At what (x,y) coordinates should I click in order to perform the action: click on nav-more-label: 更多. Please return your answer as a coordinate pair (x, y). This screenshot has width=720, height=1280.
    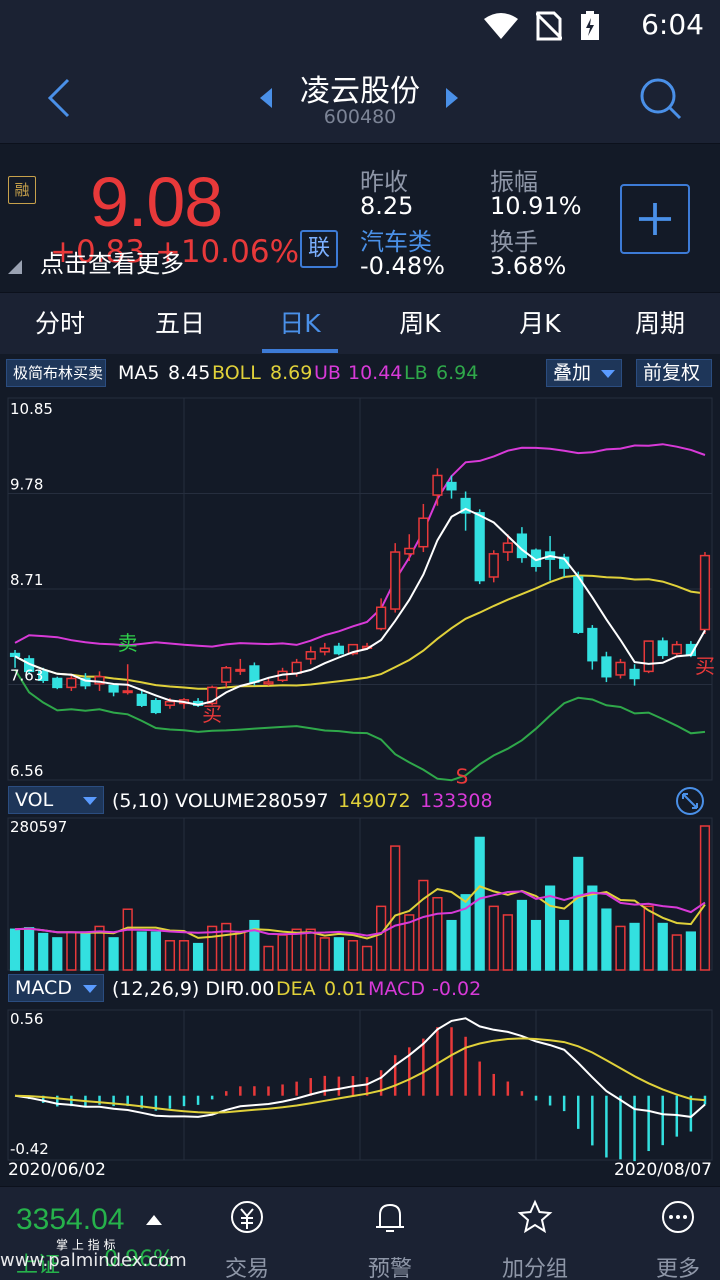
    Looking at the image, I should click on (677, 1268).